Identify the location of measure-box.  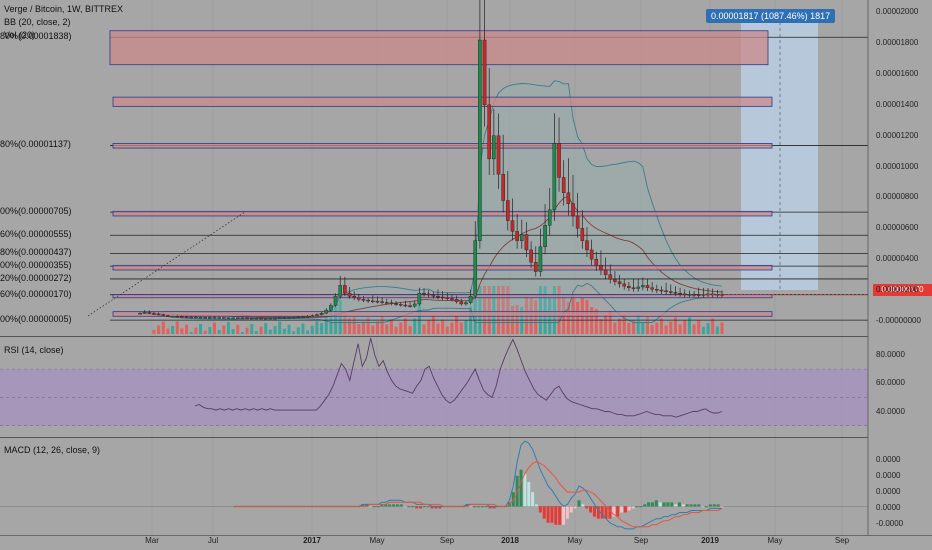
(779, 156).